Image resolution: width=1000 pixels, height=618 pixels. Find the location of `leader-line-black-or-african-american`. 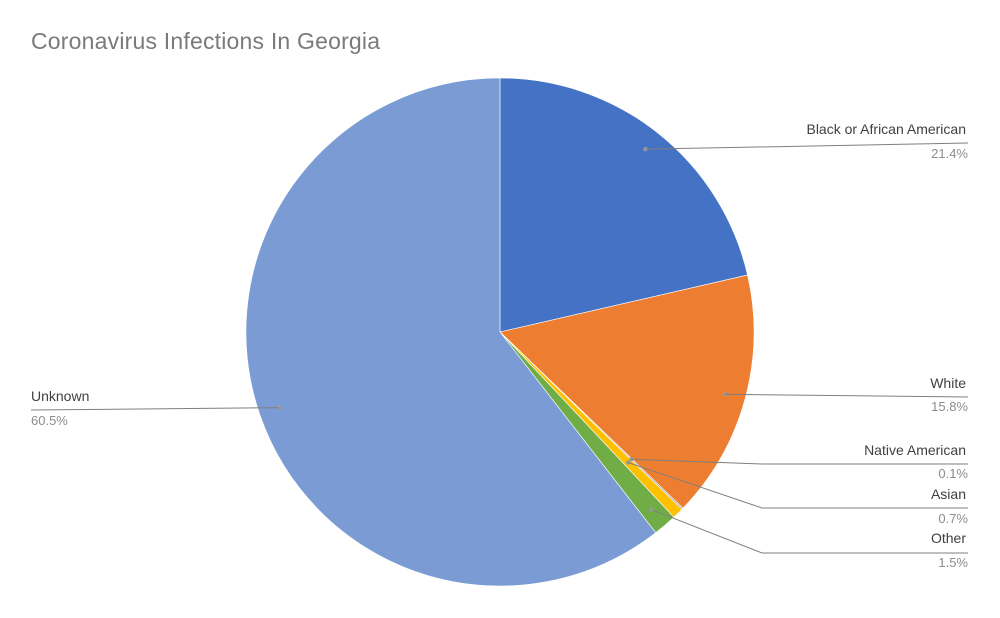

leader-line-black-or-african-american is located at coordinates (807, 146).